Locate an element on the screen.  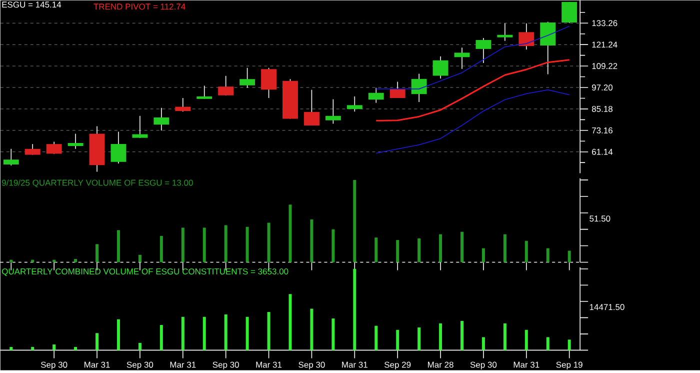
y-tick-label: 97.20 is located at coordinates (602, 87).